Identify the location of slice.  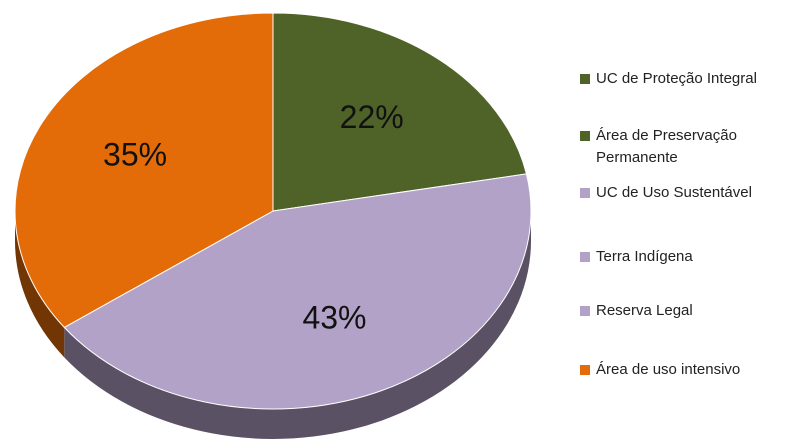
(400, 112).